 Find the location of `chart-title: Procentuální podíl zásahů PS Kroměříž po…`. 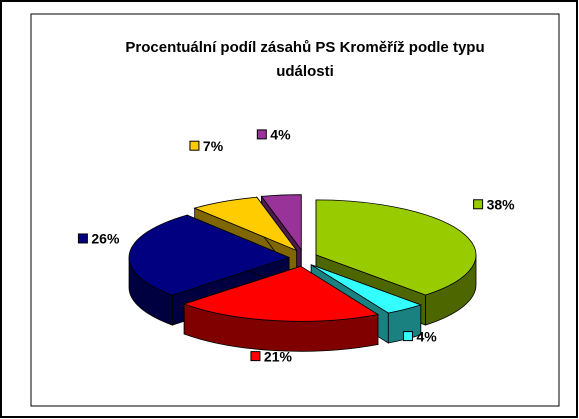

chart-title: Procentuální podíl zásahů PS Kroměříž po… is located at coordinates (305, 59).